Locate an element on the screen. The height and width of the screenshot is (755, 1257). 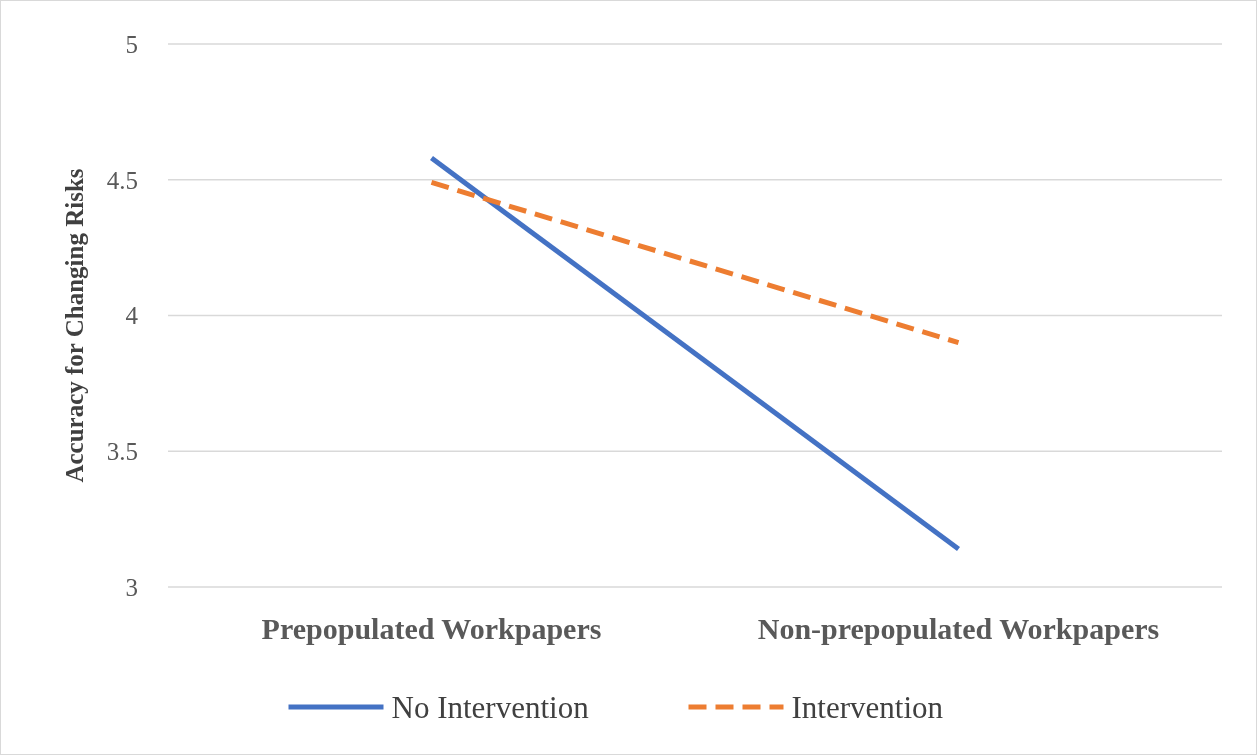
legend-label: Intervention is located at coordinates (867, 707).